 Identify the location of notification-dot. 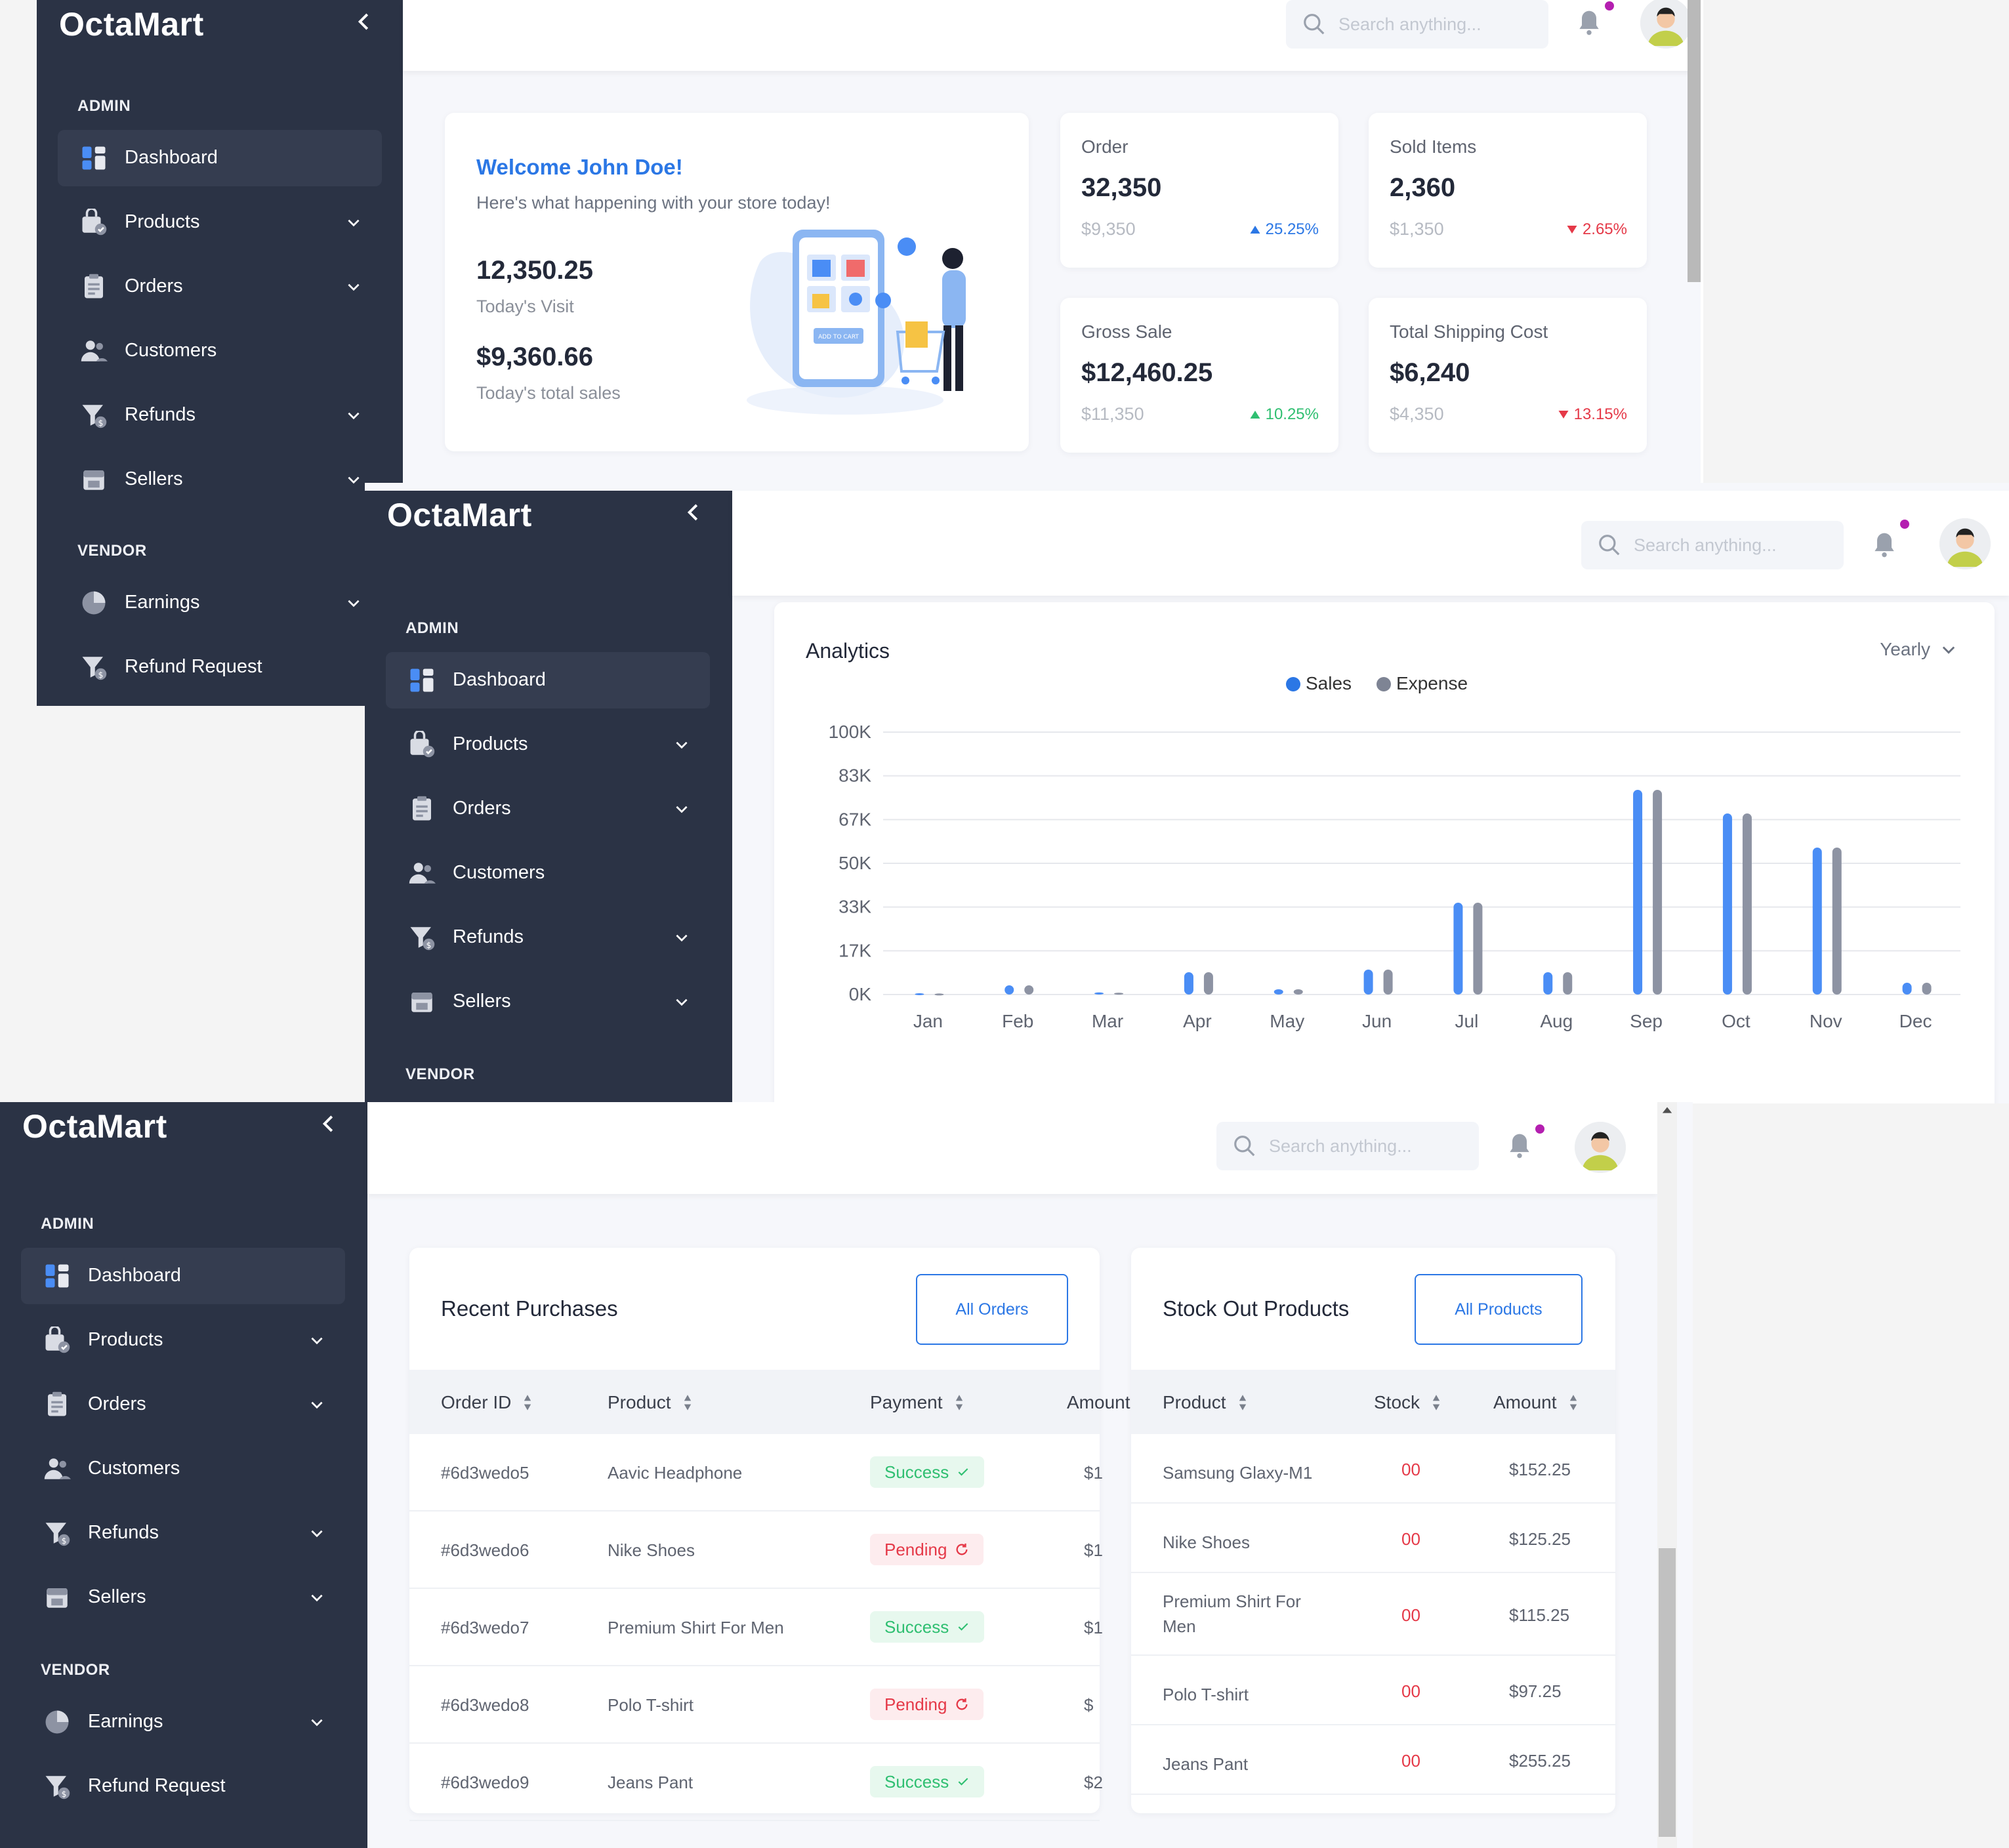
(1539, 1129).